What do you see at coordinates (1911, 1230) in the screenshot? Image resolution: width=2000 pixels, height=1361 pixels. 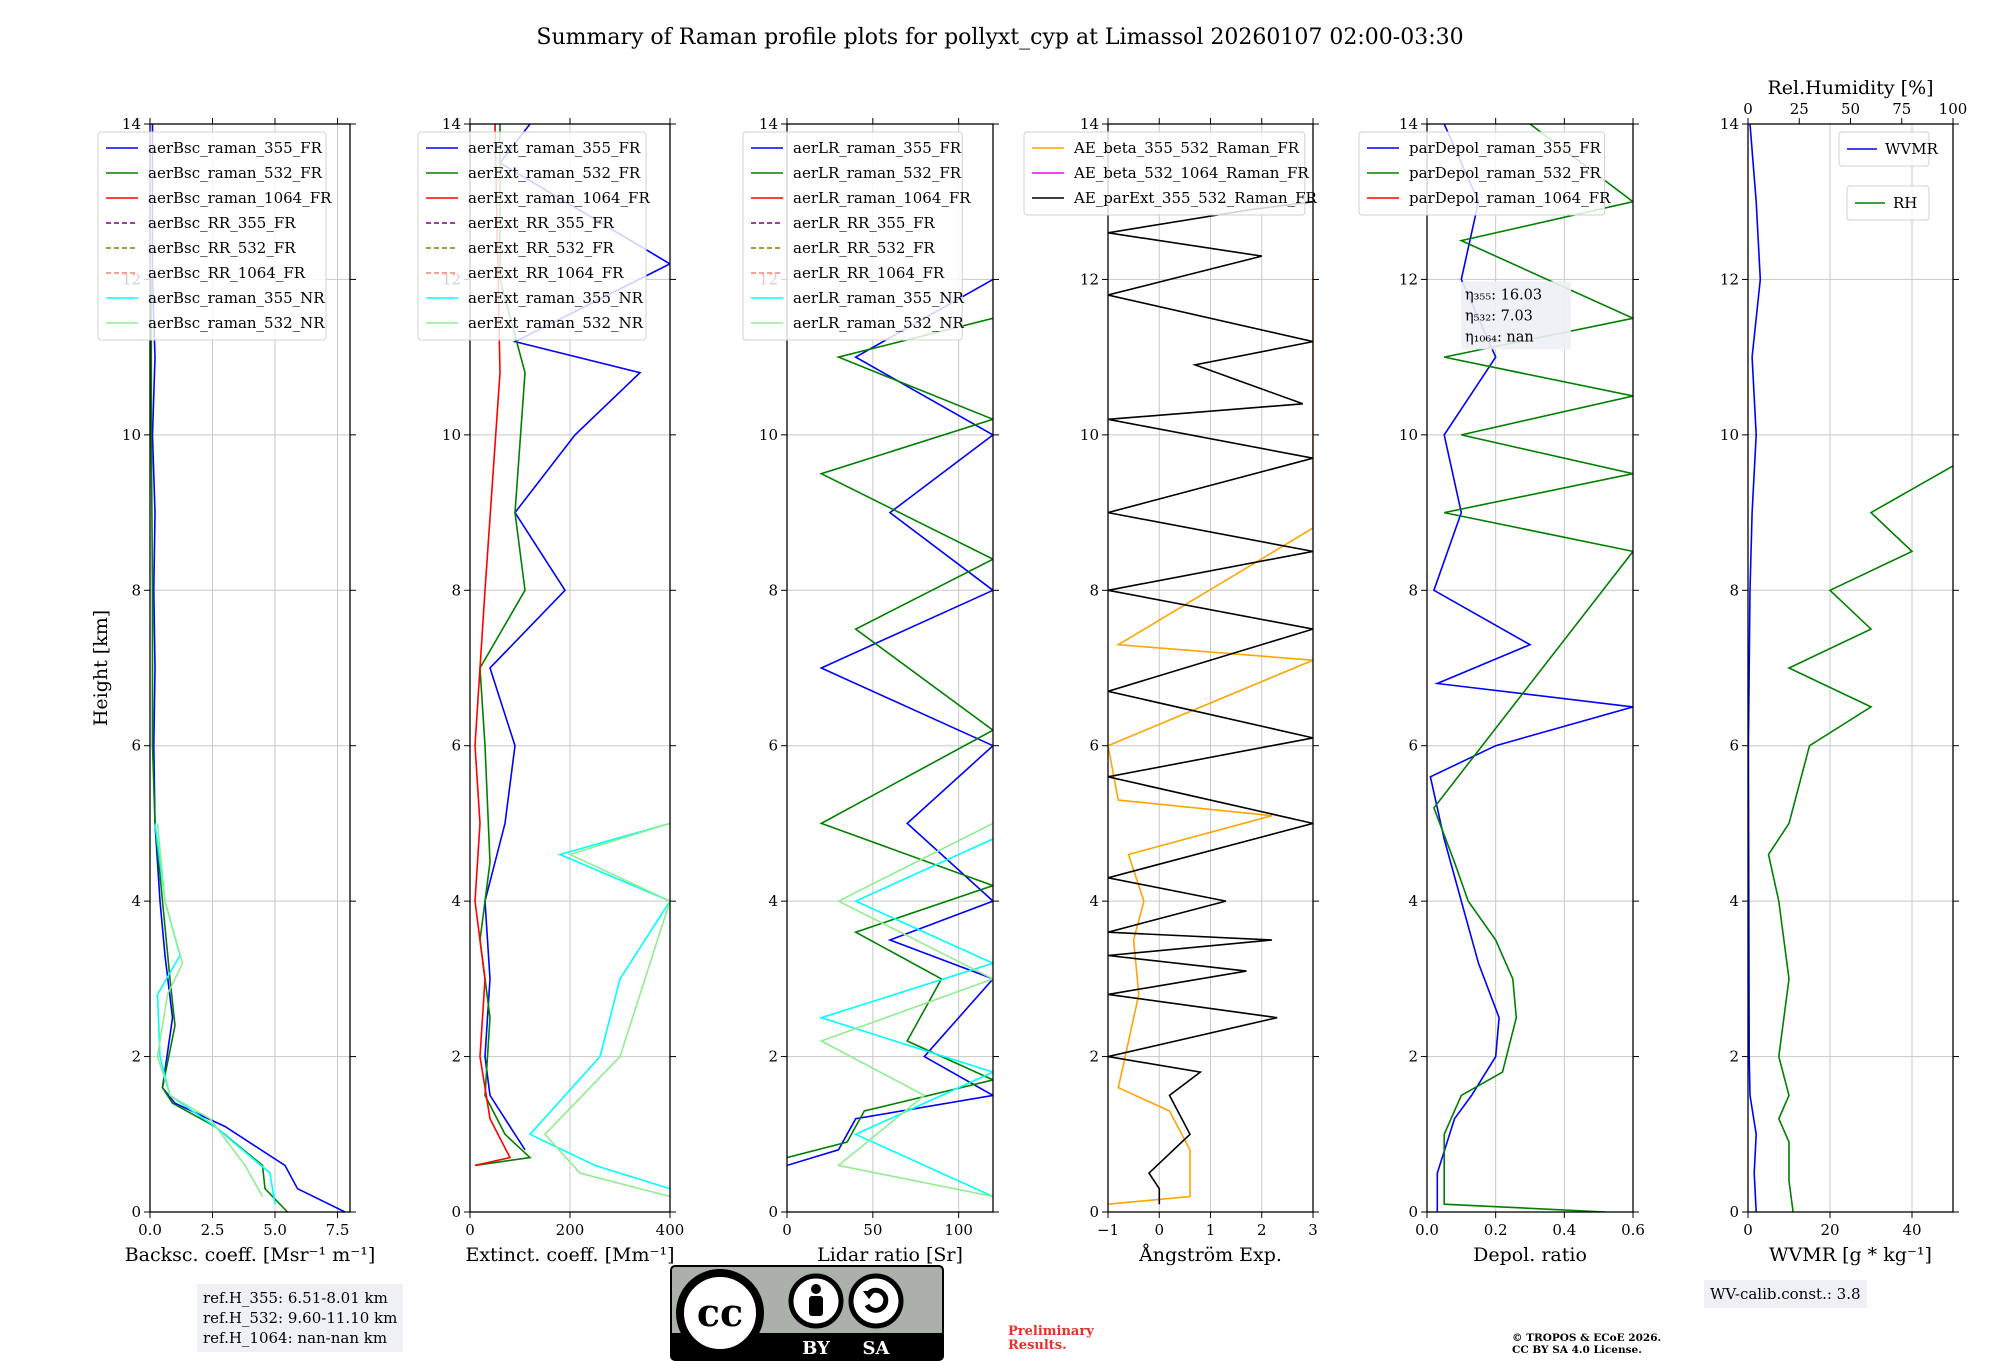 I see `x-tick-label: 40` at bounding box center [1911, 1230].